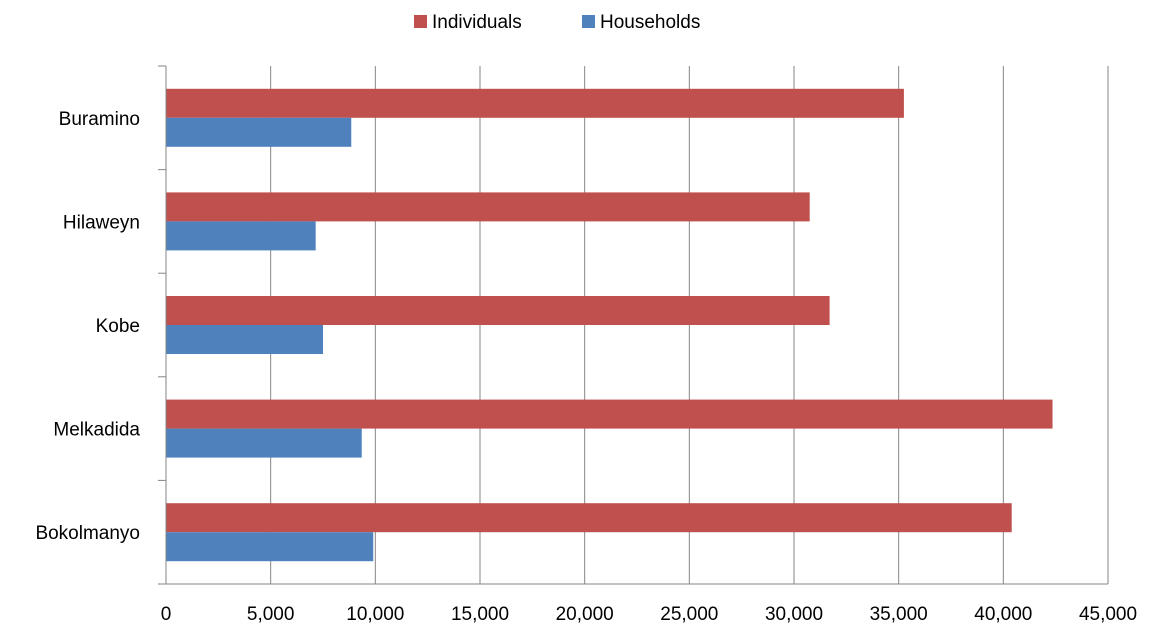  Describe the element at coordinates (87, 533) in the screenshot. I see `y-tick-label: Bokolmanyo` at that location.